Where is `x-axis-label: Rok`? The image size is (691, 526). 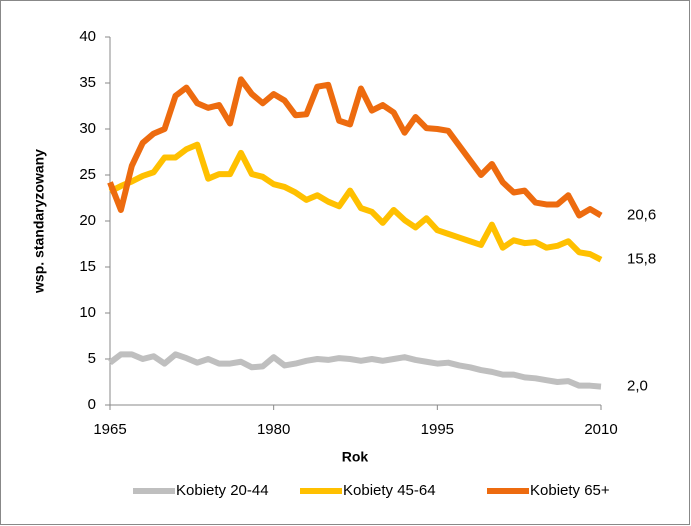
x-axis-label: Rok is located at coordinates (355, 457).